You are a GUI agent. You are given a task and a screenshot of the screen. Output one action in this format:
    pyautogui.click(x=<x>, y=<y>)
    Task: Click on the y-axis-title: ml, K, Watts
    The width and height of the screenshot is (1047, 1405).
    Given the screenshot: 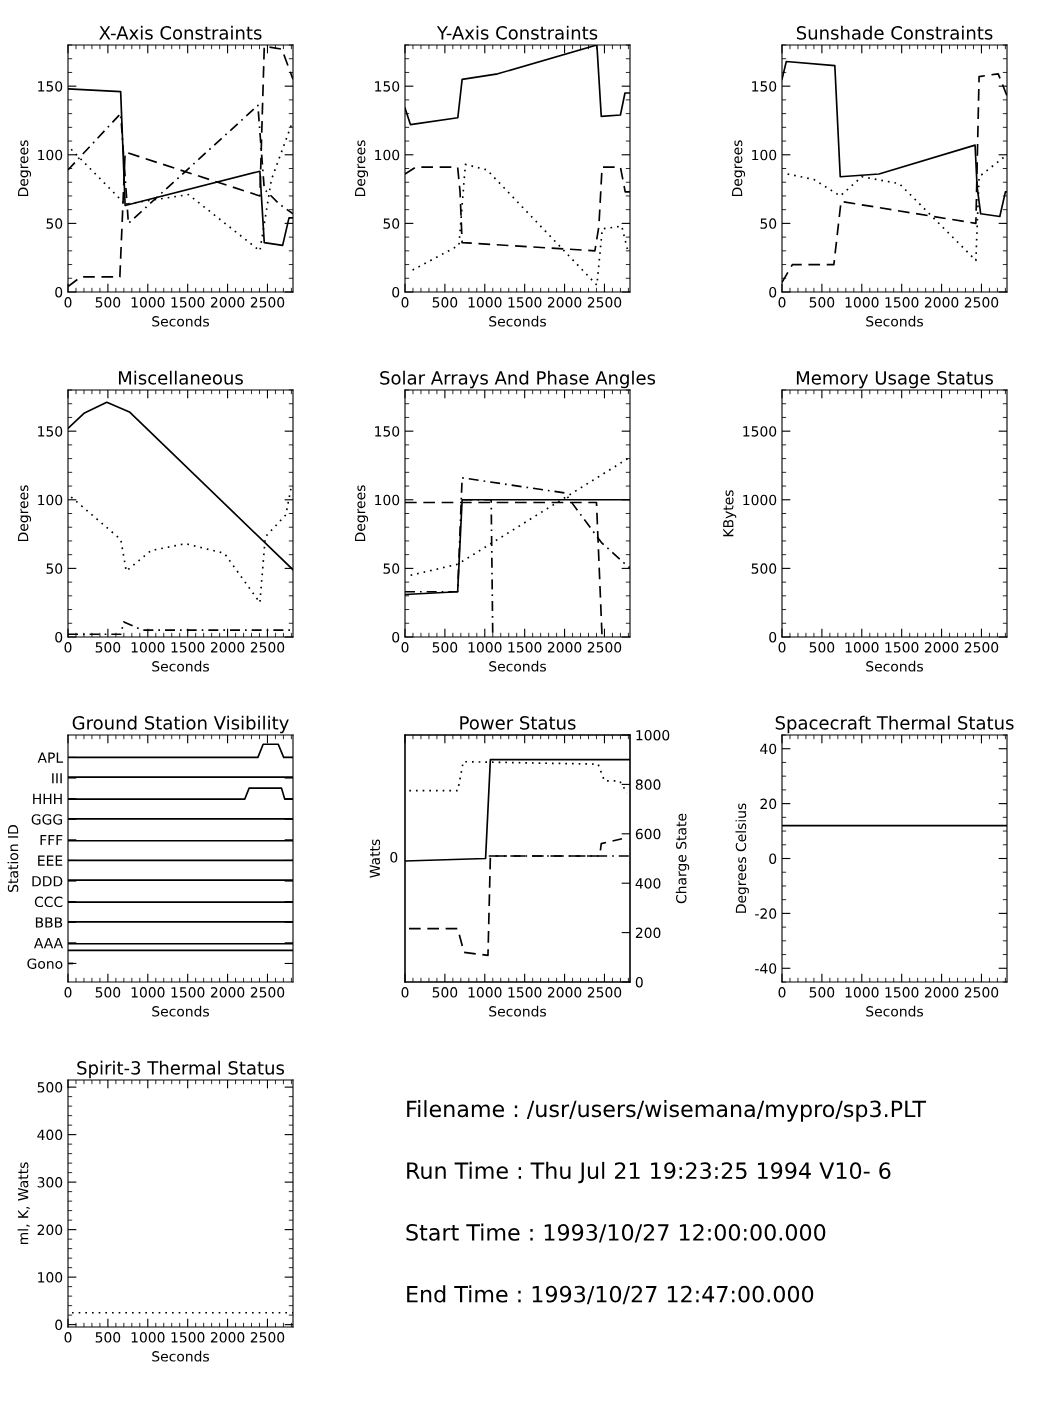 What is the action you would take?
    pyautogui.click(x=23, y=1203)
    